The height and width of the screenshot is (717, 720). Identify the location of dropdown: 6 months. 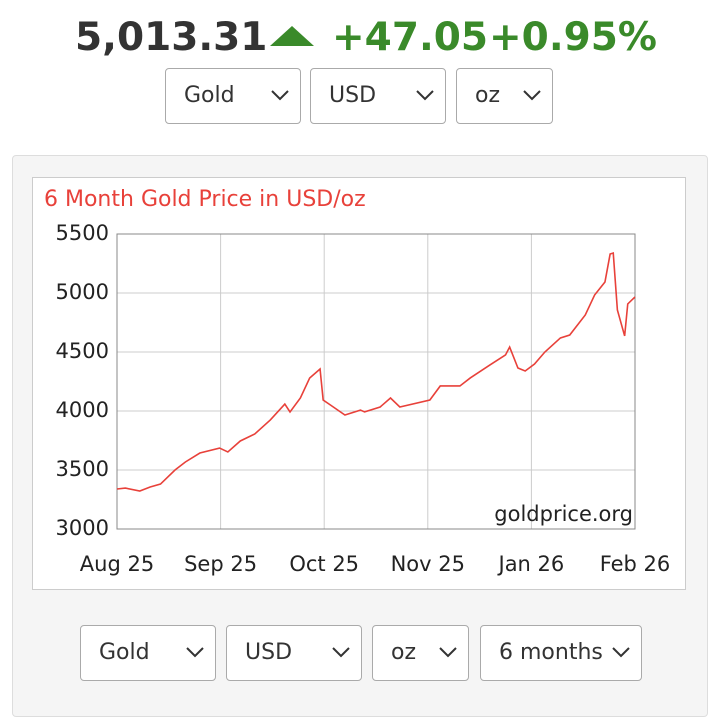
(561, 653).